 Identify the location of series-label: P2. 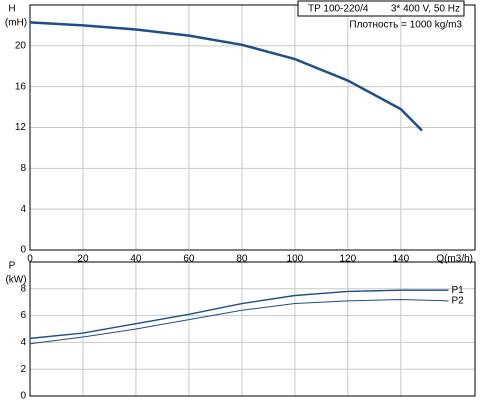
(458, 301).